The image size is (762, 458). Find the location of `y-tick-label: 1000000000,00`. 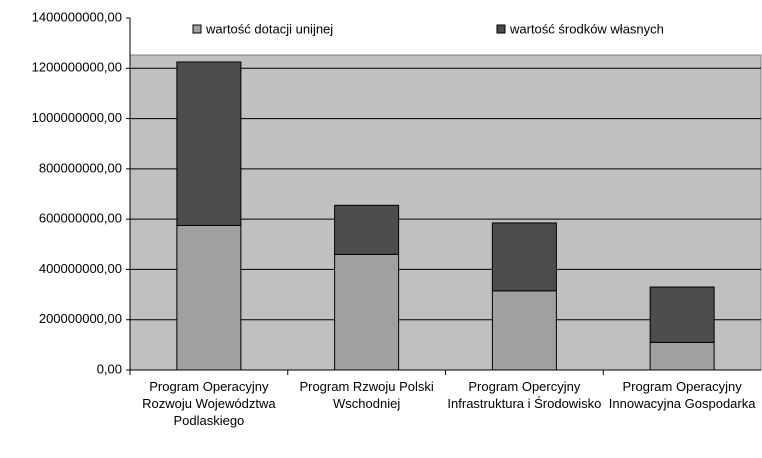

y-tick-label: 1000000000,00 is located at coordinates (77, 117).